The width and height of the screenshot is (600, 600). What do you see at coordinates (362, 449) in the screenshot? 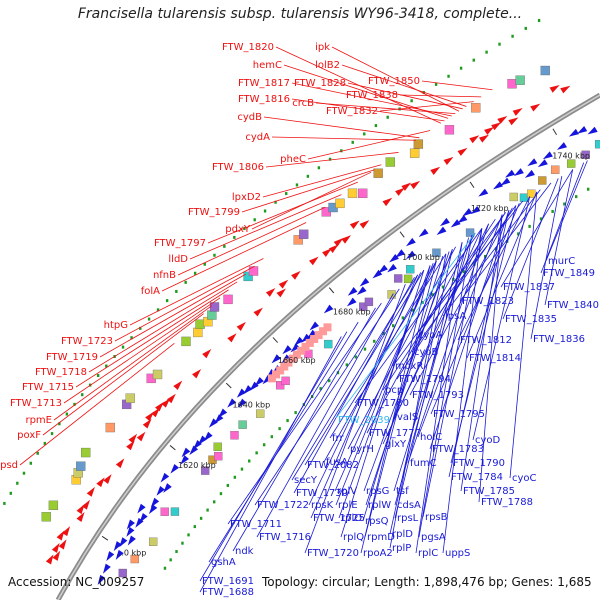
I see `reverse-gene-label: pyrH` at bounding box center [362, 449].